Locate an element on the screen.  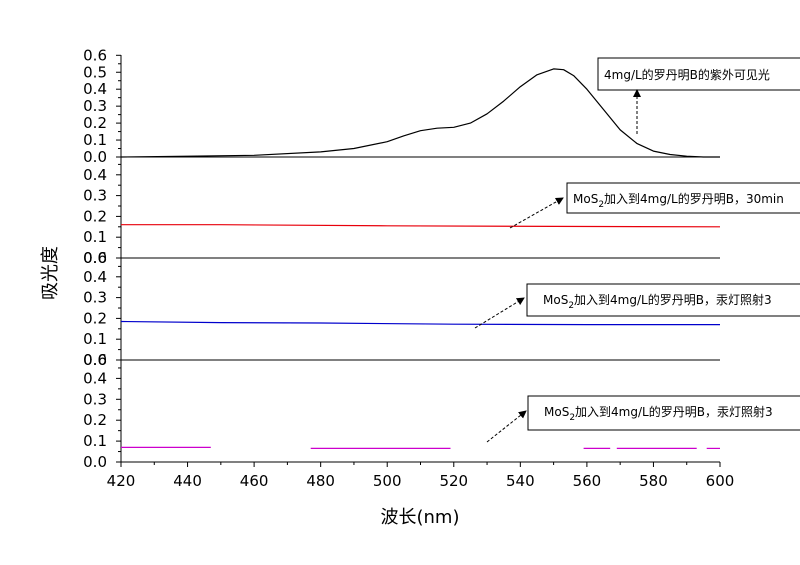
annotation-text-rest: 加入到4mg/L的罗丹明B，30min is located at coordinates (694, 198).